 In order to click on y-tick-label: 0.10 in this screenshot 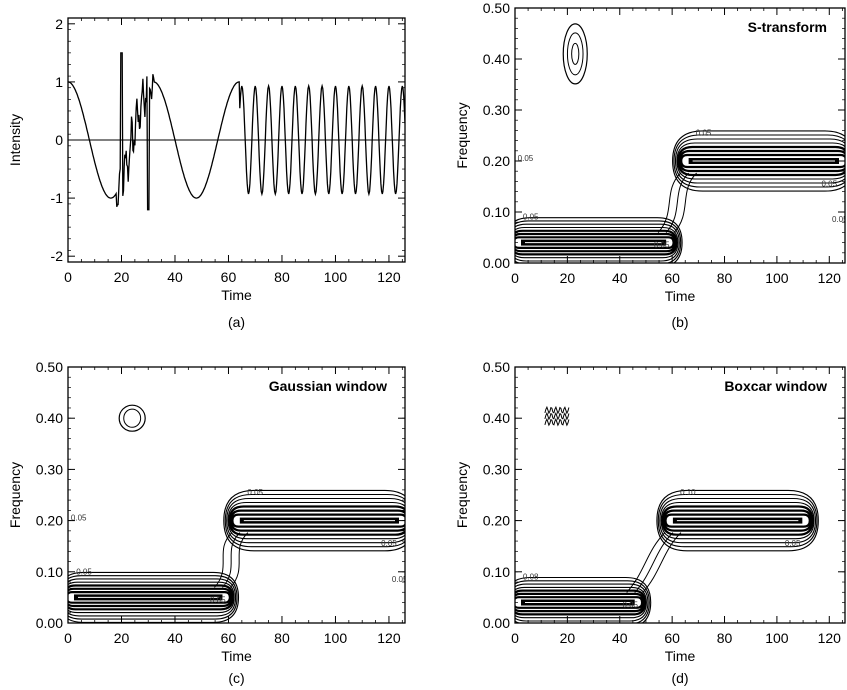, I will do `click(496, 212)`.